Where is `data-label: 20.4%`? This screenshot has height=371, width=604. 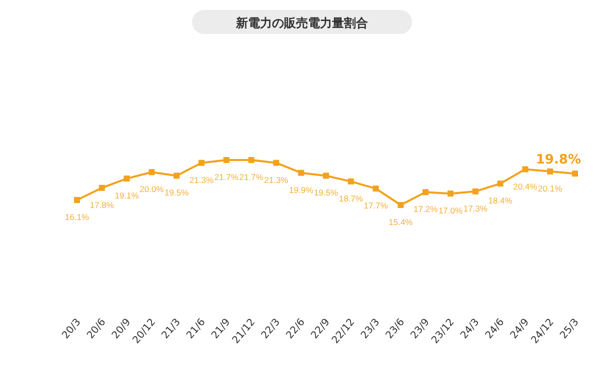 data-label: 20.4% is located at coordinates (525, 186).